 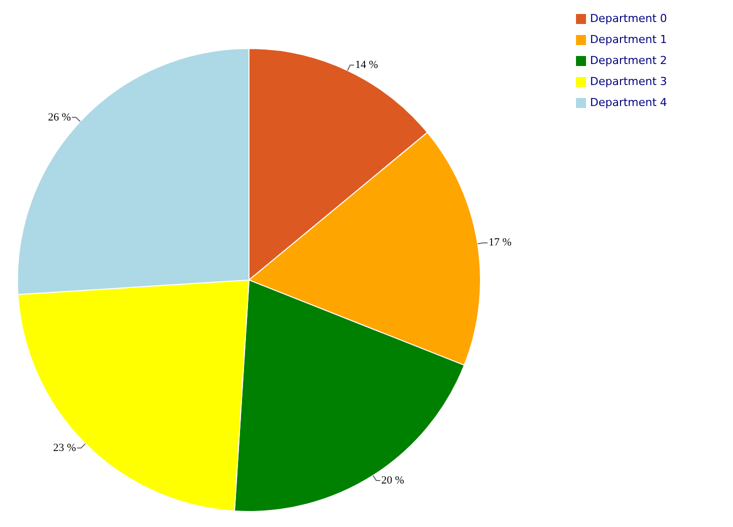 What do you see at coordinates (366, 64) in the screenshot?
I see `data-label: 14 %` at bounding box center [366, 64].